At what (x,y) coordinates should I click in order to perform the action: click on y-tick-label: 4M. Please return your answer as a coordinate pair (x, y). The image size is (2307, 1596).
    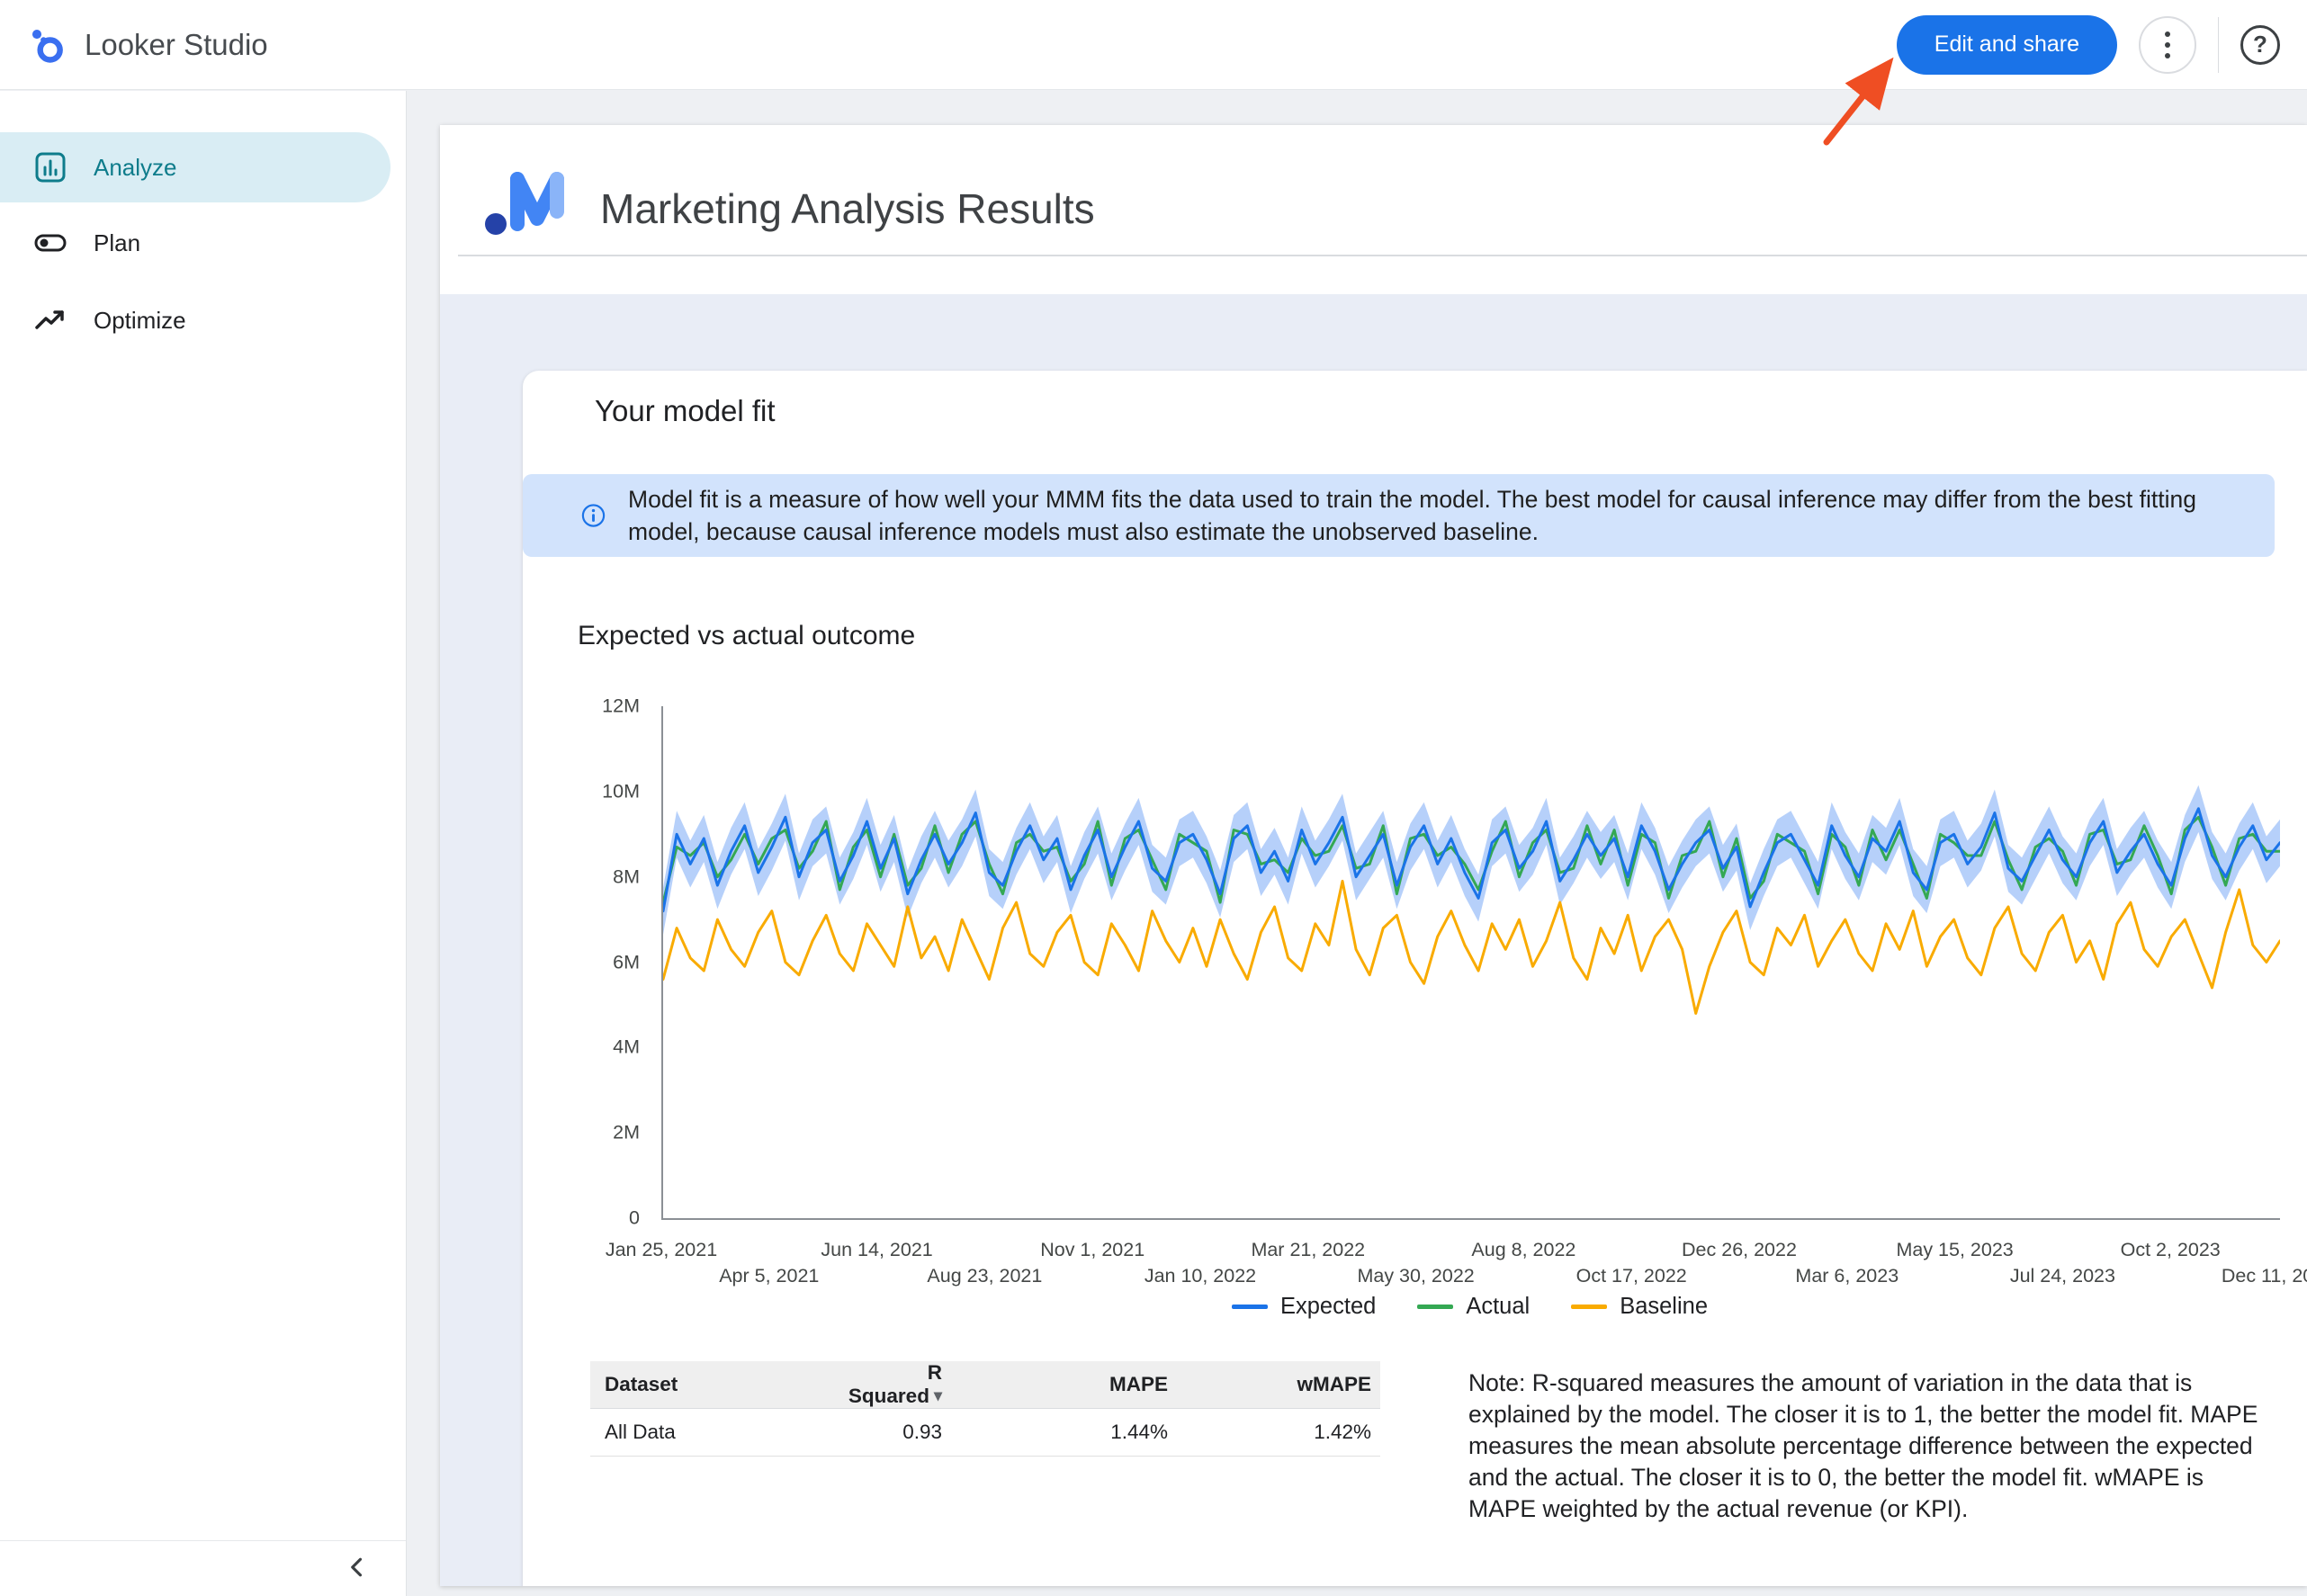
    Looking at the image, I should click on (627, 1047).